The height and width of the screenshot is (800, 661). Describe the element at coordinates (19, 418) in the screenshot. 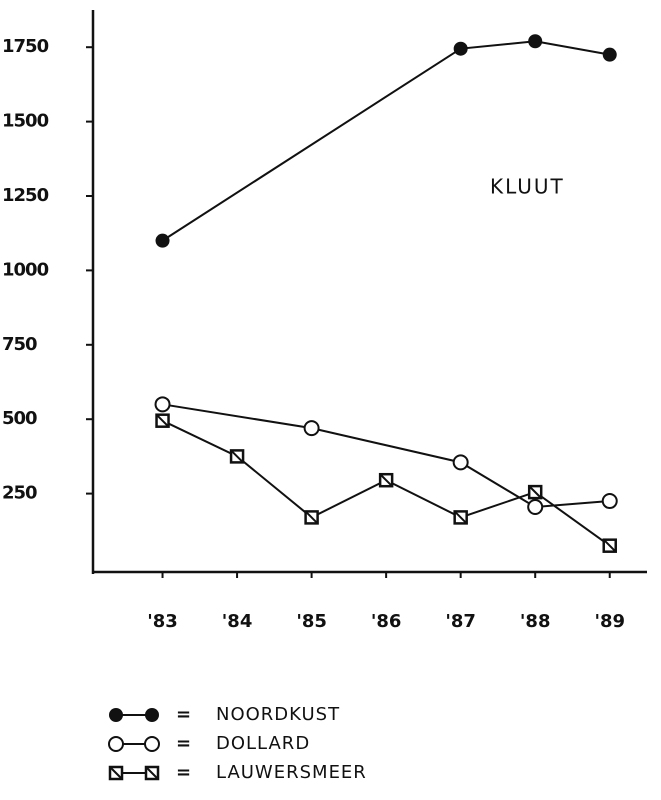

I see `y-tick-label: 500` at that location.